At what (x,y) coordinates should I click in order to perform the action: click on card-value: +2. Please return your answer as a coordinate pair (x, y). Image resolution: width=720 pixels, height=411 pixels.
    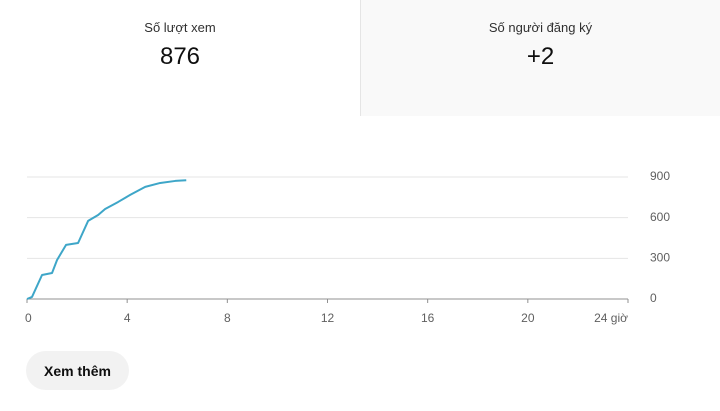
    Looking at the image, I should click on (540, 56).